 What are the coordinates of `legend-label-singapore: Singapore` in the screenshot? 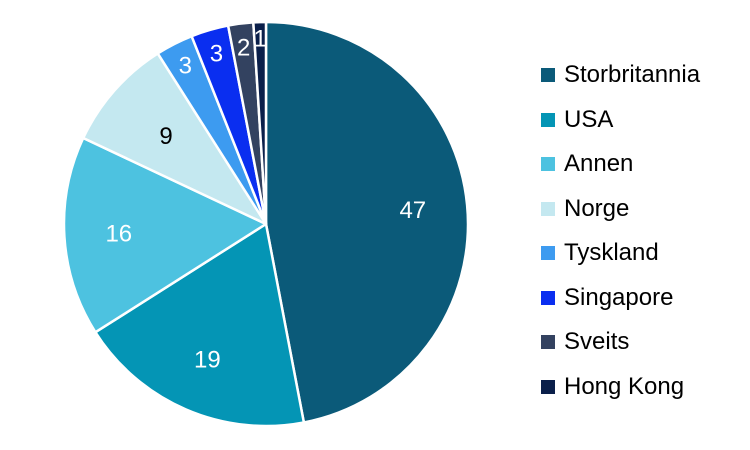 It's located at (619, 297).